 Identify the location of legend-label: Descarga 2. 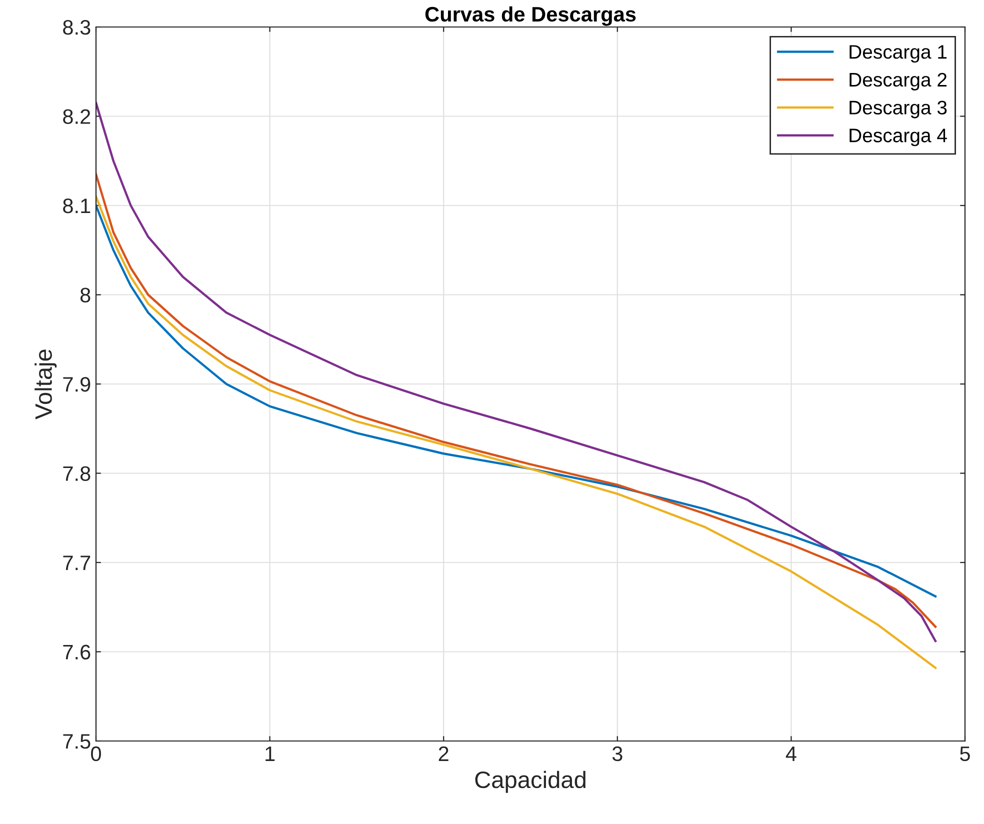
(898, 81).